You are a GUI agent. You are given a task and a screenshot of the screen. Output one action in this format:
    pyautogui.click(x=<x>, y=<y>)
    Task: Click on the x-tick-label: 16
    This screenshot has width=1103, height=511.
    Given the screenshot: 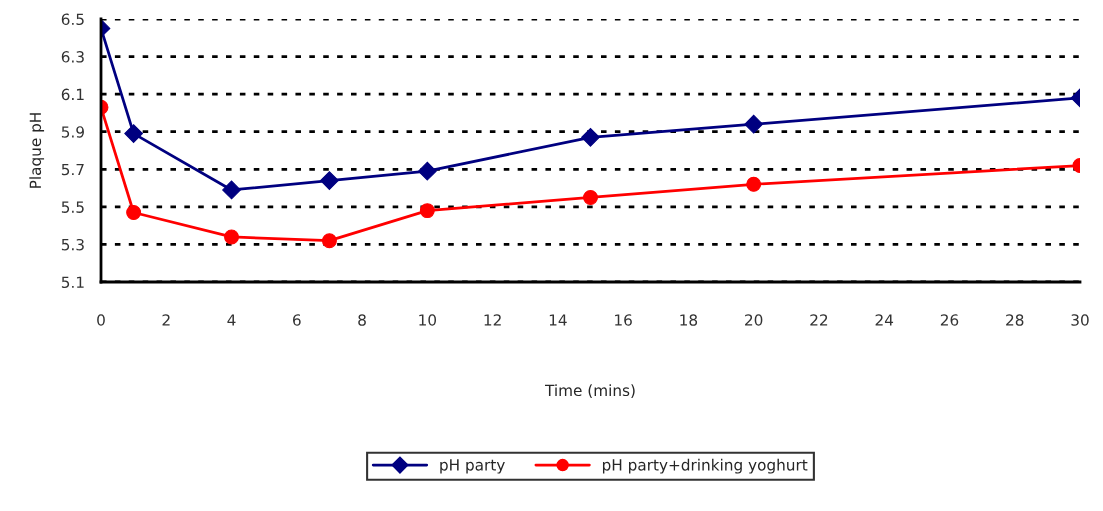 What is the action you would take?
    pyautogui.click(x=623, y=320)
    